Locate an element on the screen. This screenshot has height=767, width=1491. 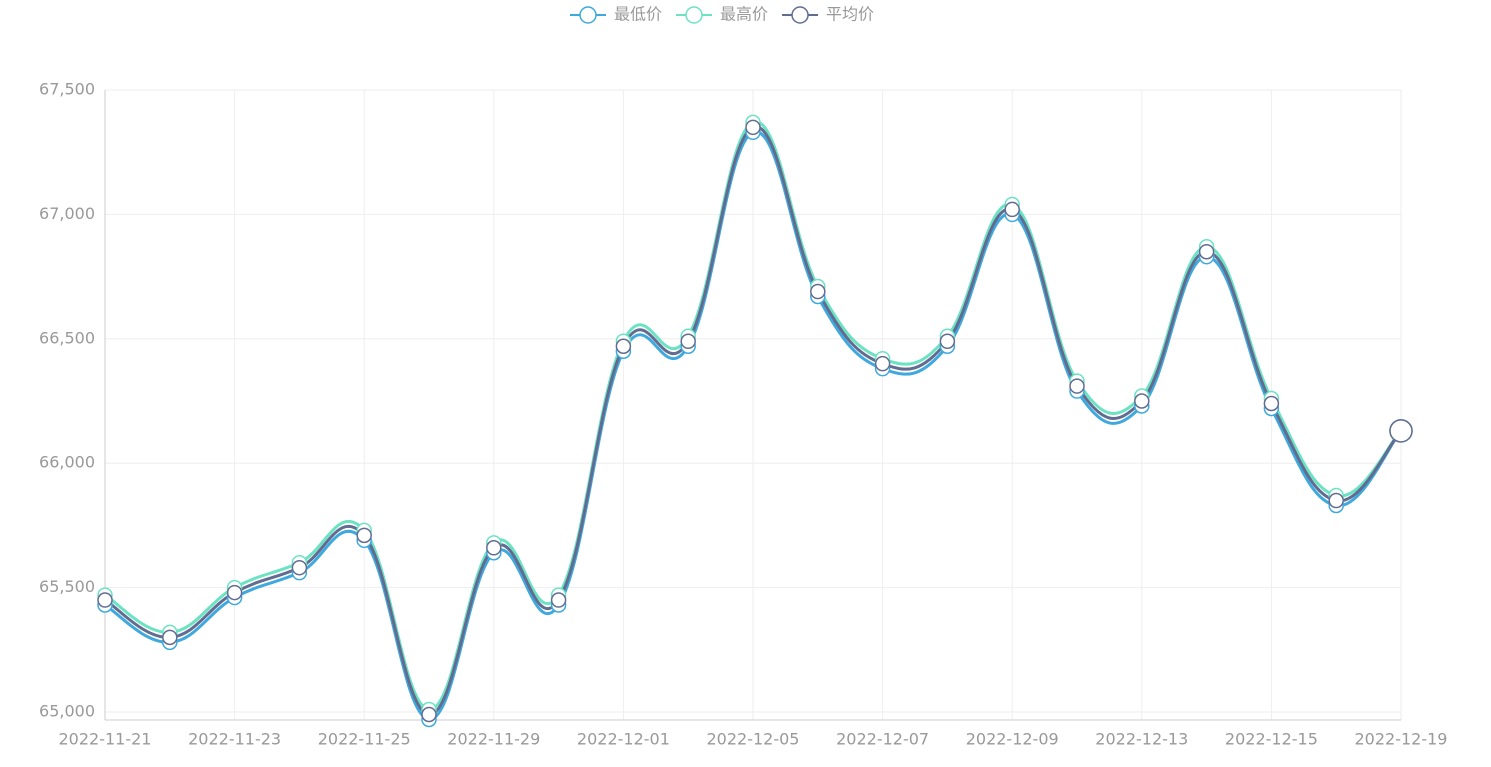
legend-label: 最高价 is located at coordinates (744, 14).